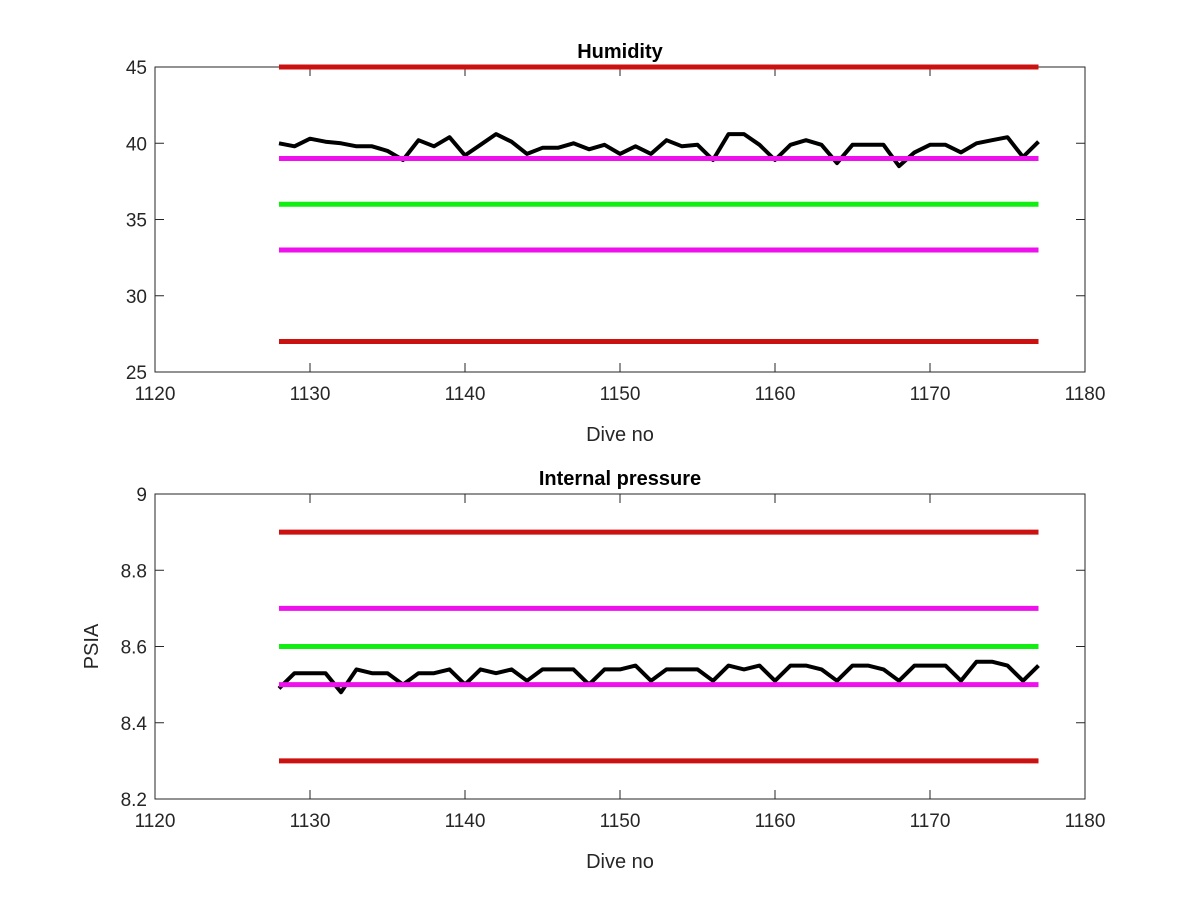 This screenshot has width=1200, height=900. Describe the element at coordinates (136, 297) in the screenshot. I see `y-tick-label: 30` at that location.